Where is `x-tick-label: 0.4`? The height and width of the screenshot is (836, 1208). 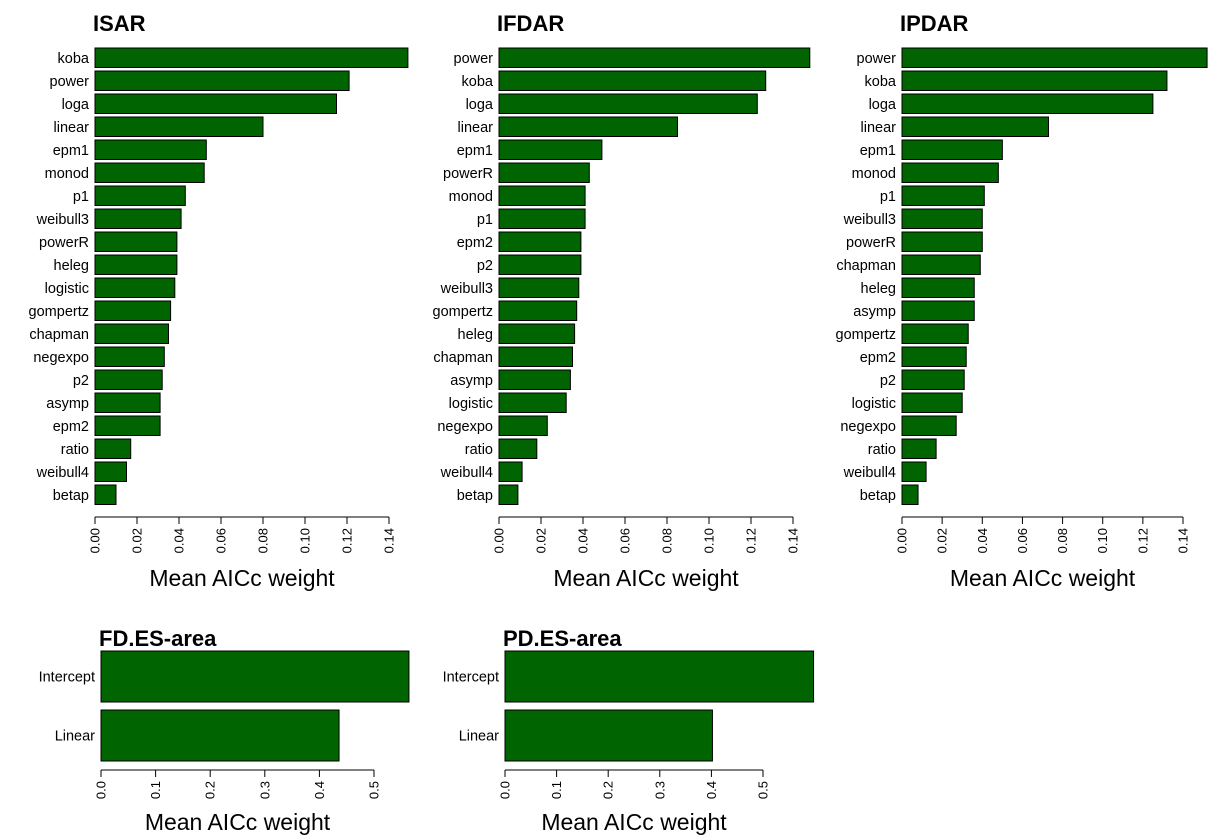 x-tick-label: 0.4 is located at coordinates (319, 790).